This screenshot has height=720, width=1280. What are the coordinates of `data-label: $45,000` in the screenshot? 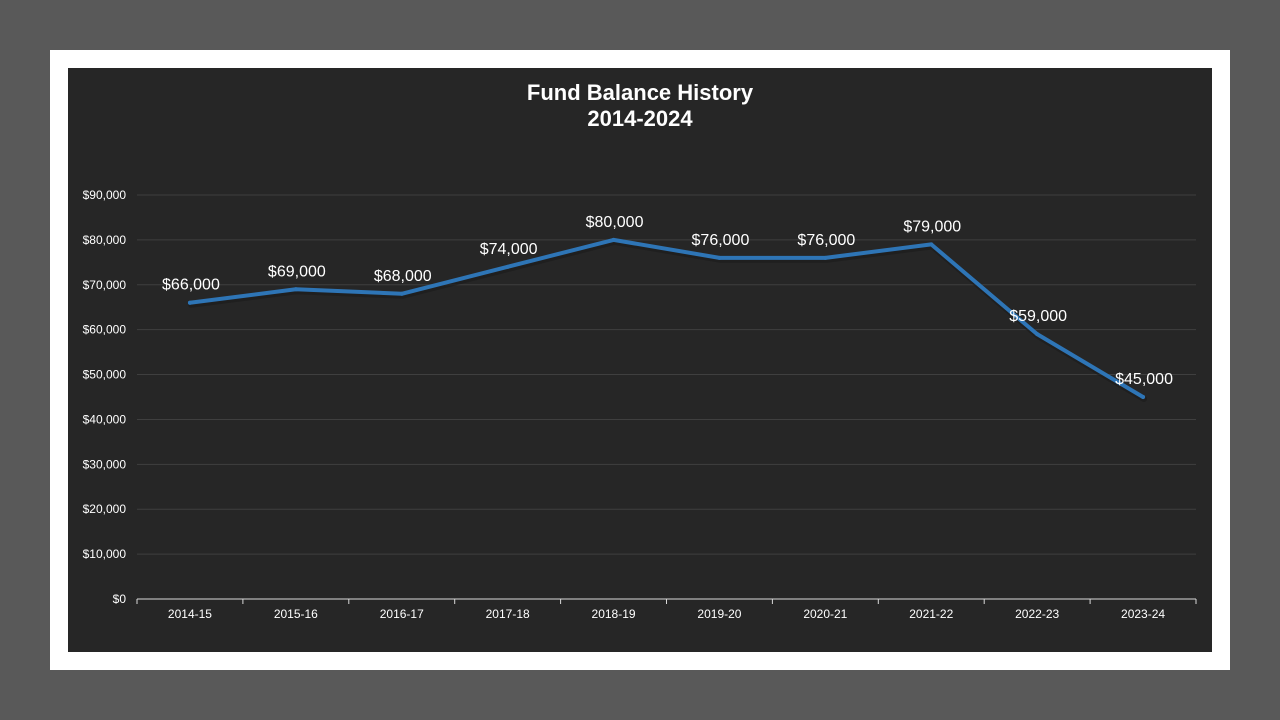 It's located at (1144, 379).